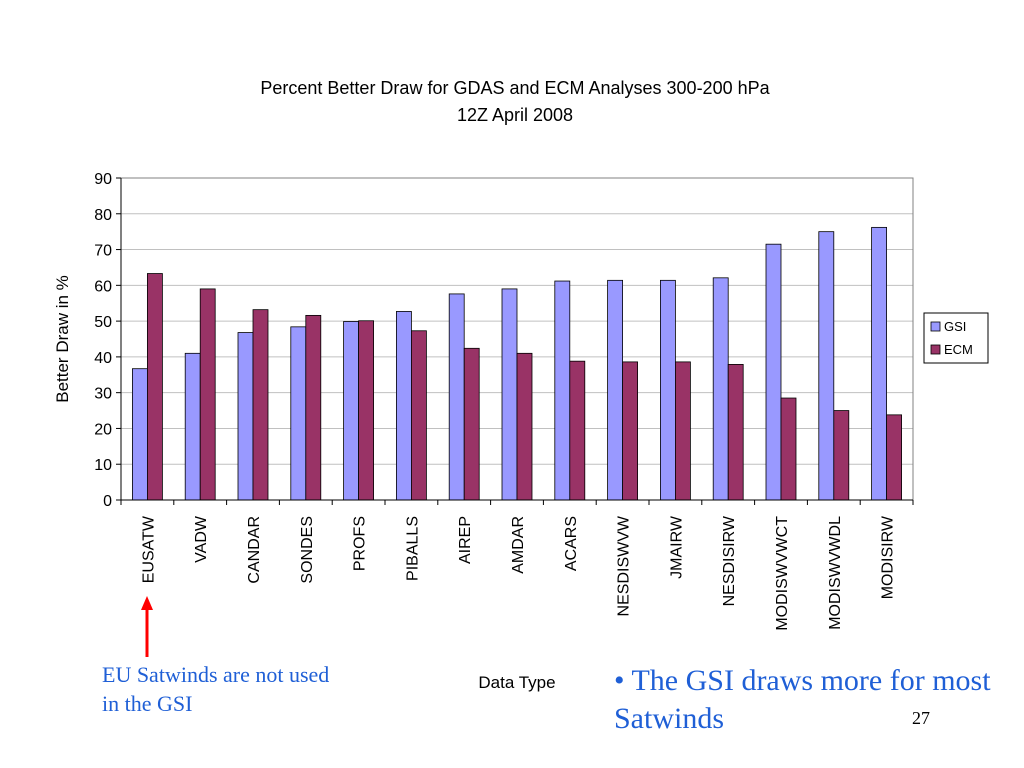 The image size is (1024, 768). What do you see at coordinates (683, 431) in the screenshot?
I see `bar-ecm-jmairw` at bounding box center [683, 431].